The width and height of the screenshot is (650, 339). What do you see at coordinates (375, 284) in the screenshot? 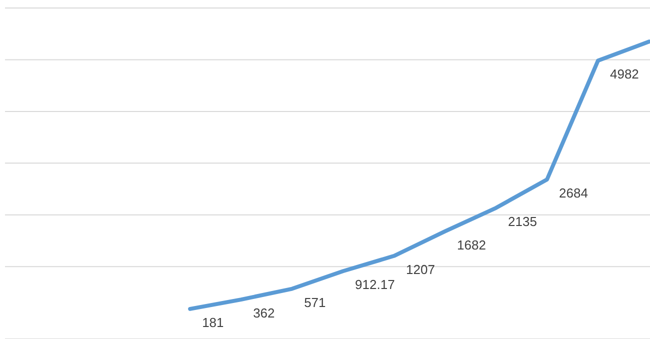
I see `data-label: 912.17` at bounding box center [375, 284].